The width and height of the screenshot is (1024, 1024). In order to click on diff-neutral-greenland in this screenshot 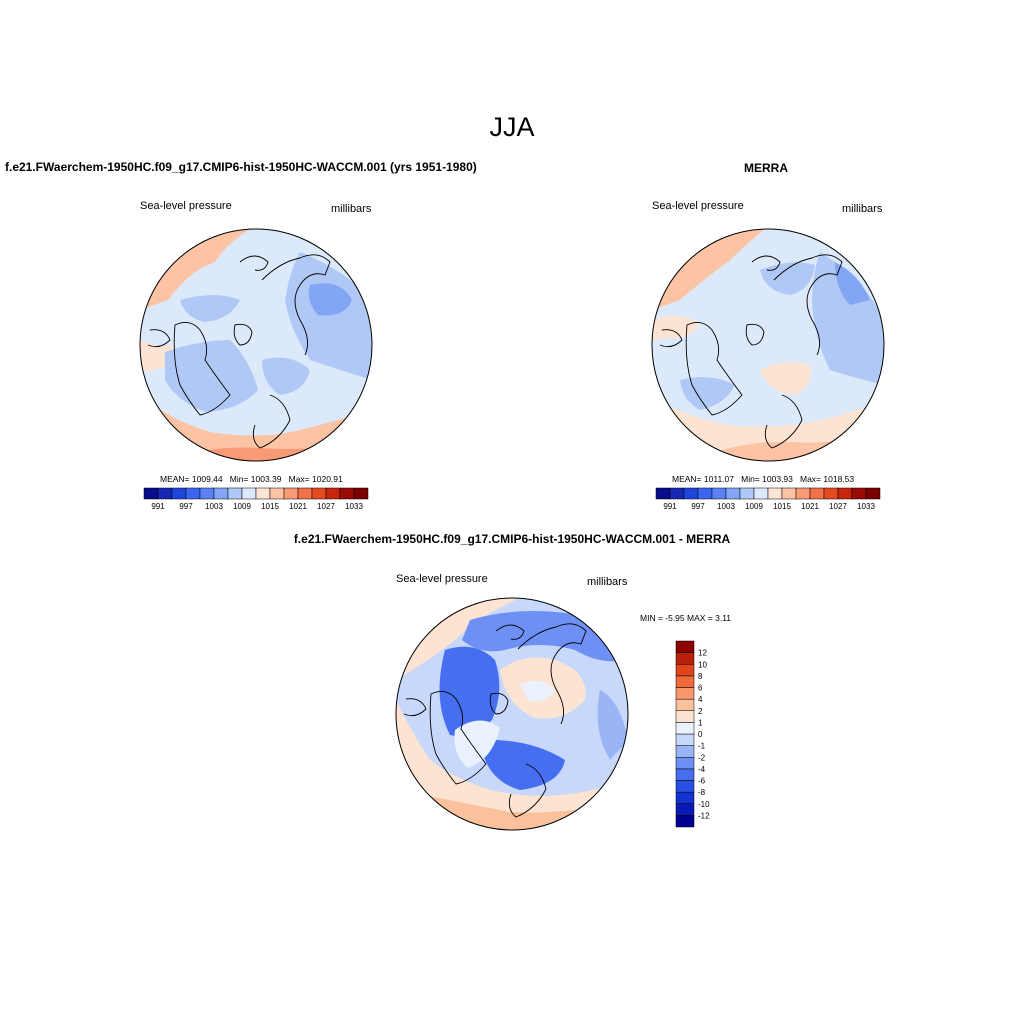, I will do `click(477, 744)`.